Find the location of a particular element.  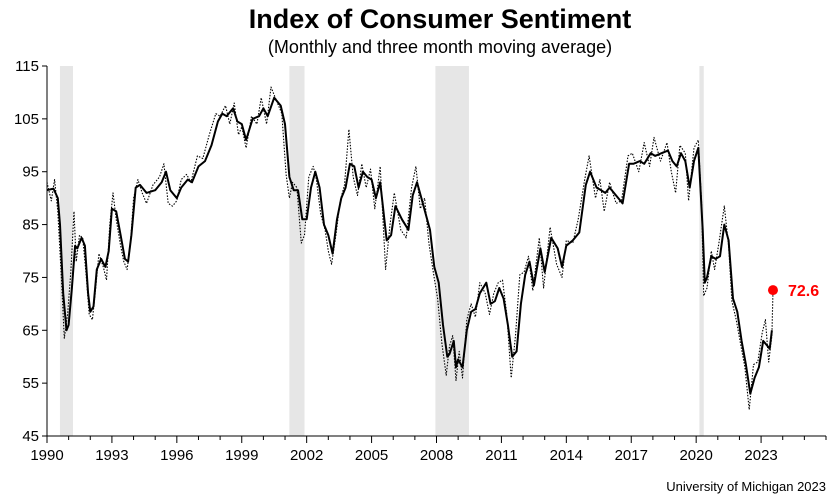

x-tick-label-2017: 2017 is located at coordinates (631, 455).